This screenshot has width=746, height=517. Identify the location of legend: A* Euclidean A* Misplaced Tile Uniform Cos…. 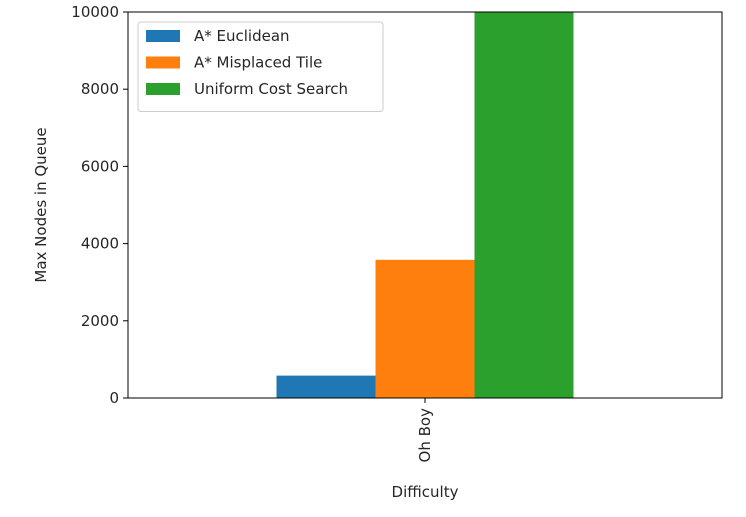
(260, 66).